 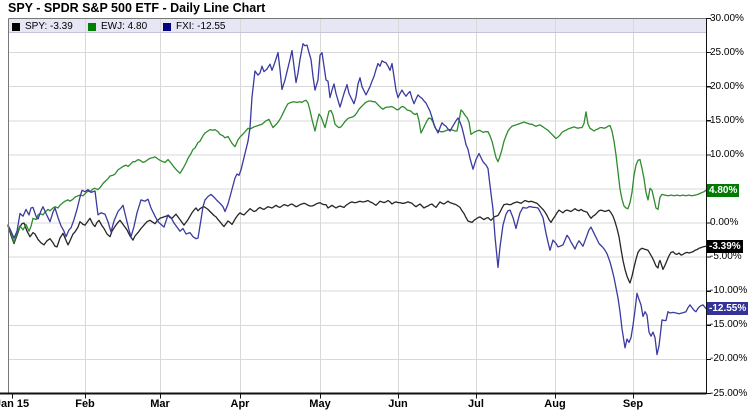 I want to click on ewj-swatch-icon, so click(x=92, y=26).